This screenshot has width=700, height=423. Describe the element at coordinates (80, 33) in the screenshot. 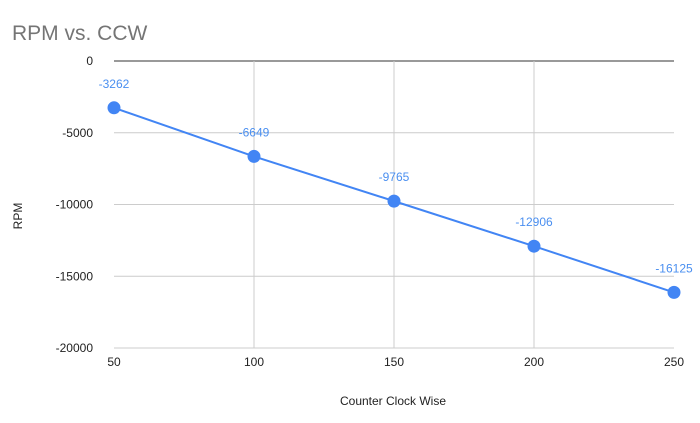

I see `chart-title: RPM vs. CCW` at that location.